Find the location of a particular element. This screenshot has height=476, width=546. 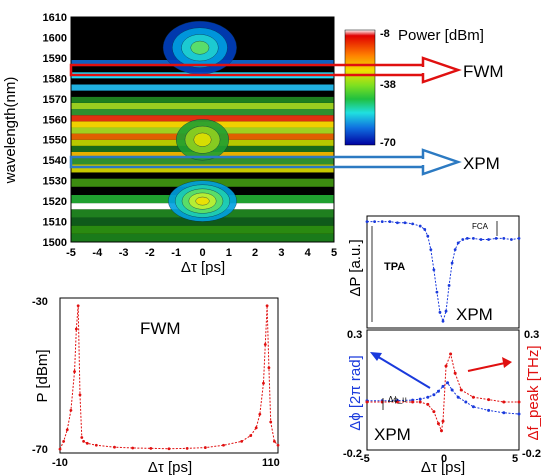

phase-x-tick-left: -5 is located at coordinates (365, 459).